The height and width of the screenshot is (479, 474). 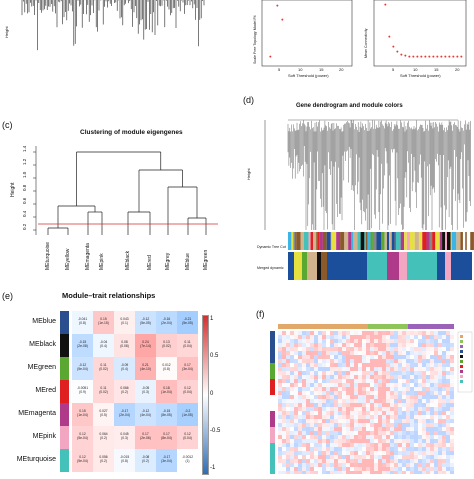 I want to click on b-right-point: ●, so click(x=385, y=4).